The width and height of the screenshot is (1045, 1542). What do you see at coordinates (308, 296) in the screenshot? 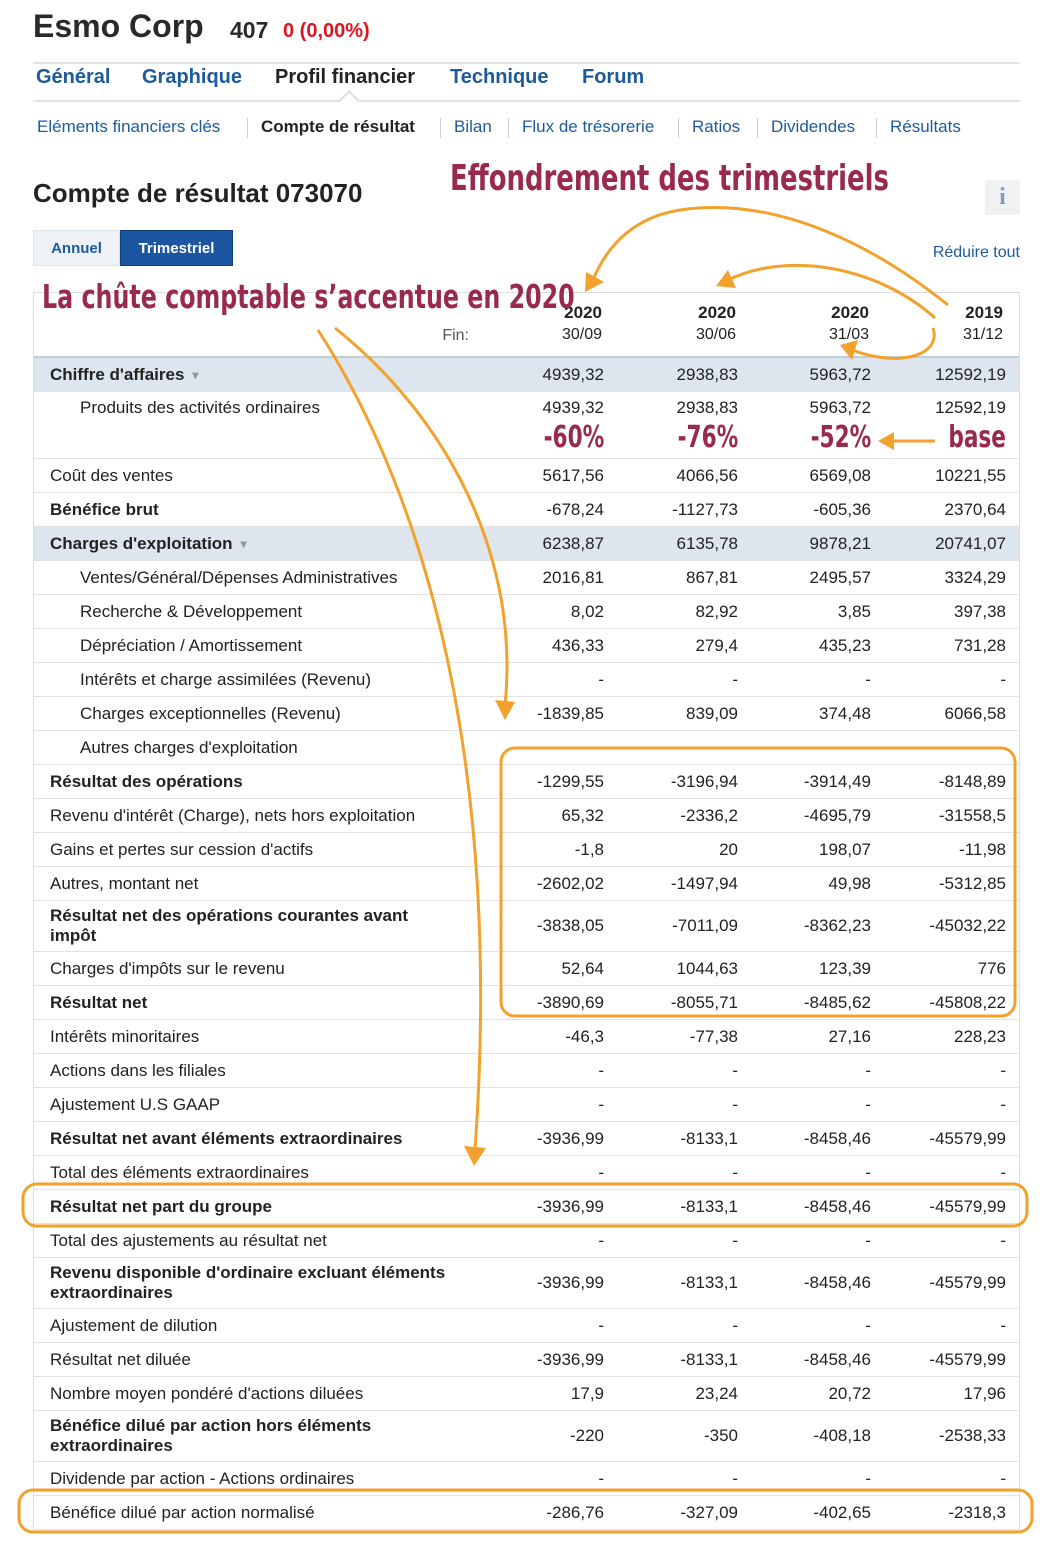
I see `annotation-subtitle: La chûte comptable s’accentue en 2020` at bounding box center [308, 296].